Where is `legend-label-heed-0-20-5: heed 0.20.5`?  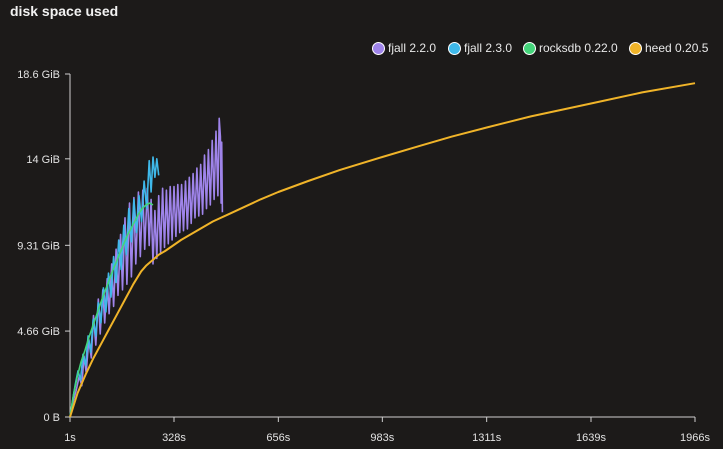 legend-label-heed-0-20-5: heed 0.20.5 is located at coordinates (677, 48).